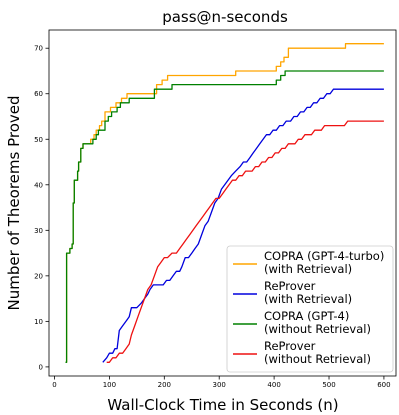 This screenshot has height=415, width=399. What do you see at coordinates (54, 385) in the screenshot?
I see `x-tick-label-0: 0` at bounding box center [54, 385].